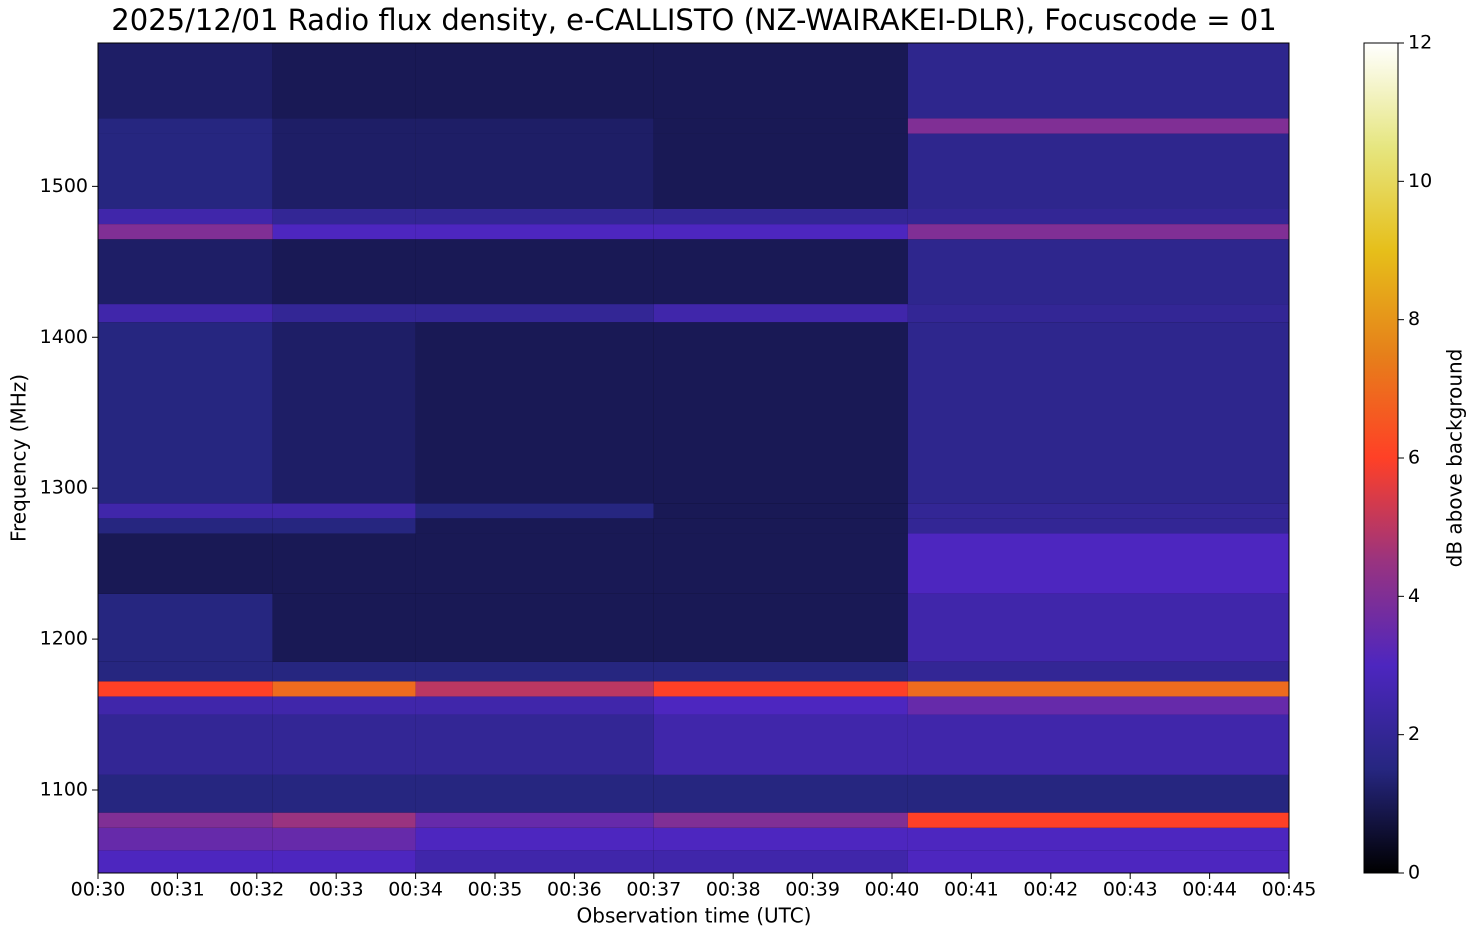  What do you see at coordinates (336, 890) in the screenshot?
I see `x-tick-label: 00:33` at bounding box center [336, 890].